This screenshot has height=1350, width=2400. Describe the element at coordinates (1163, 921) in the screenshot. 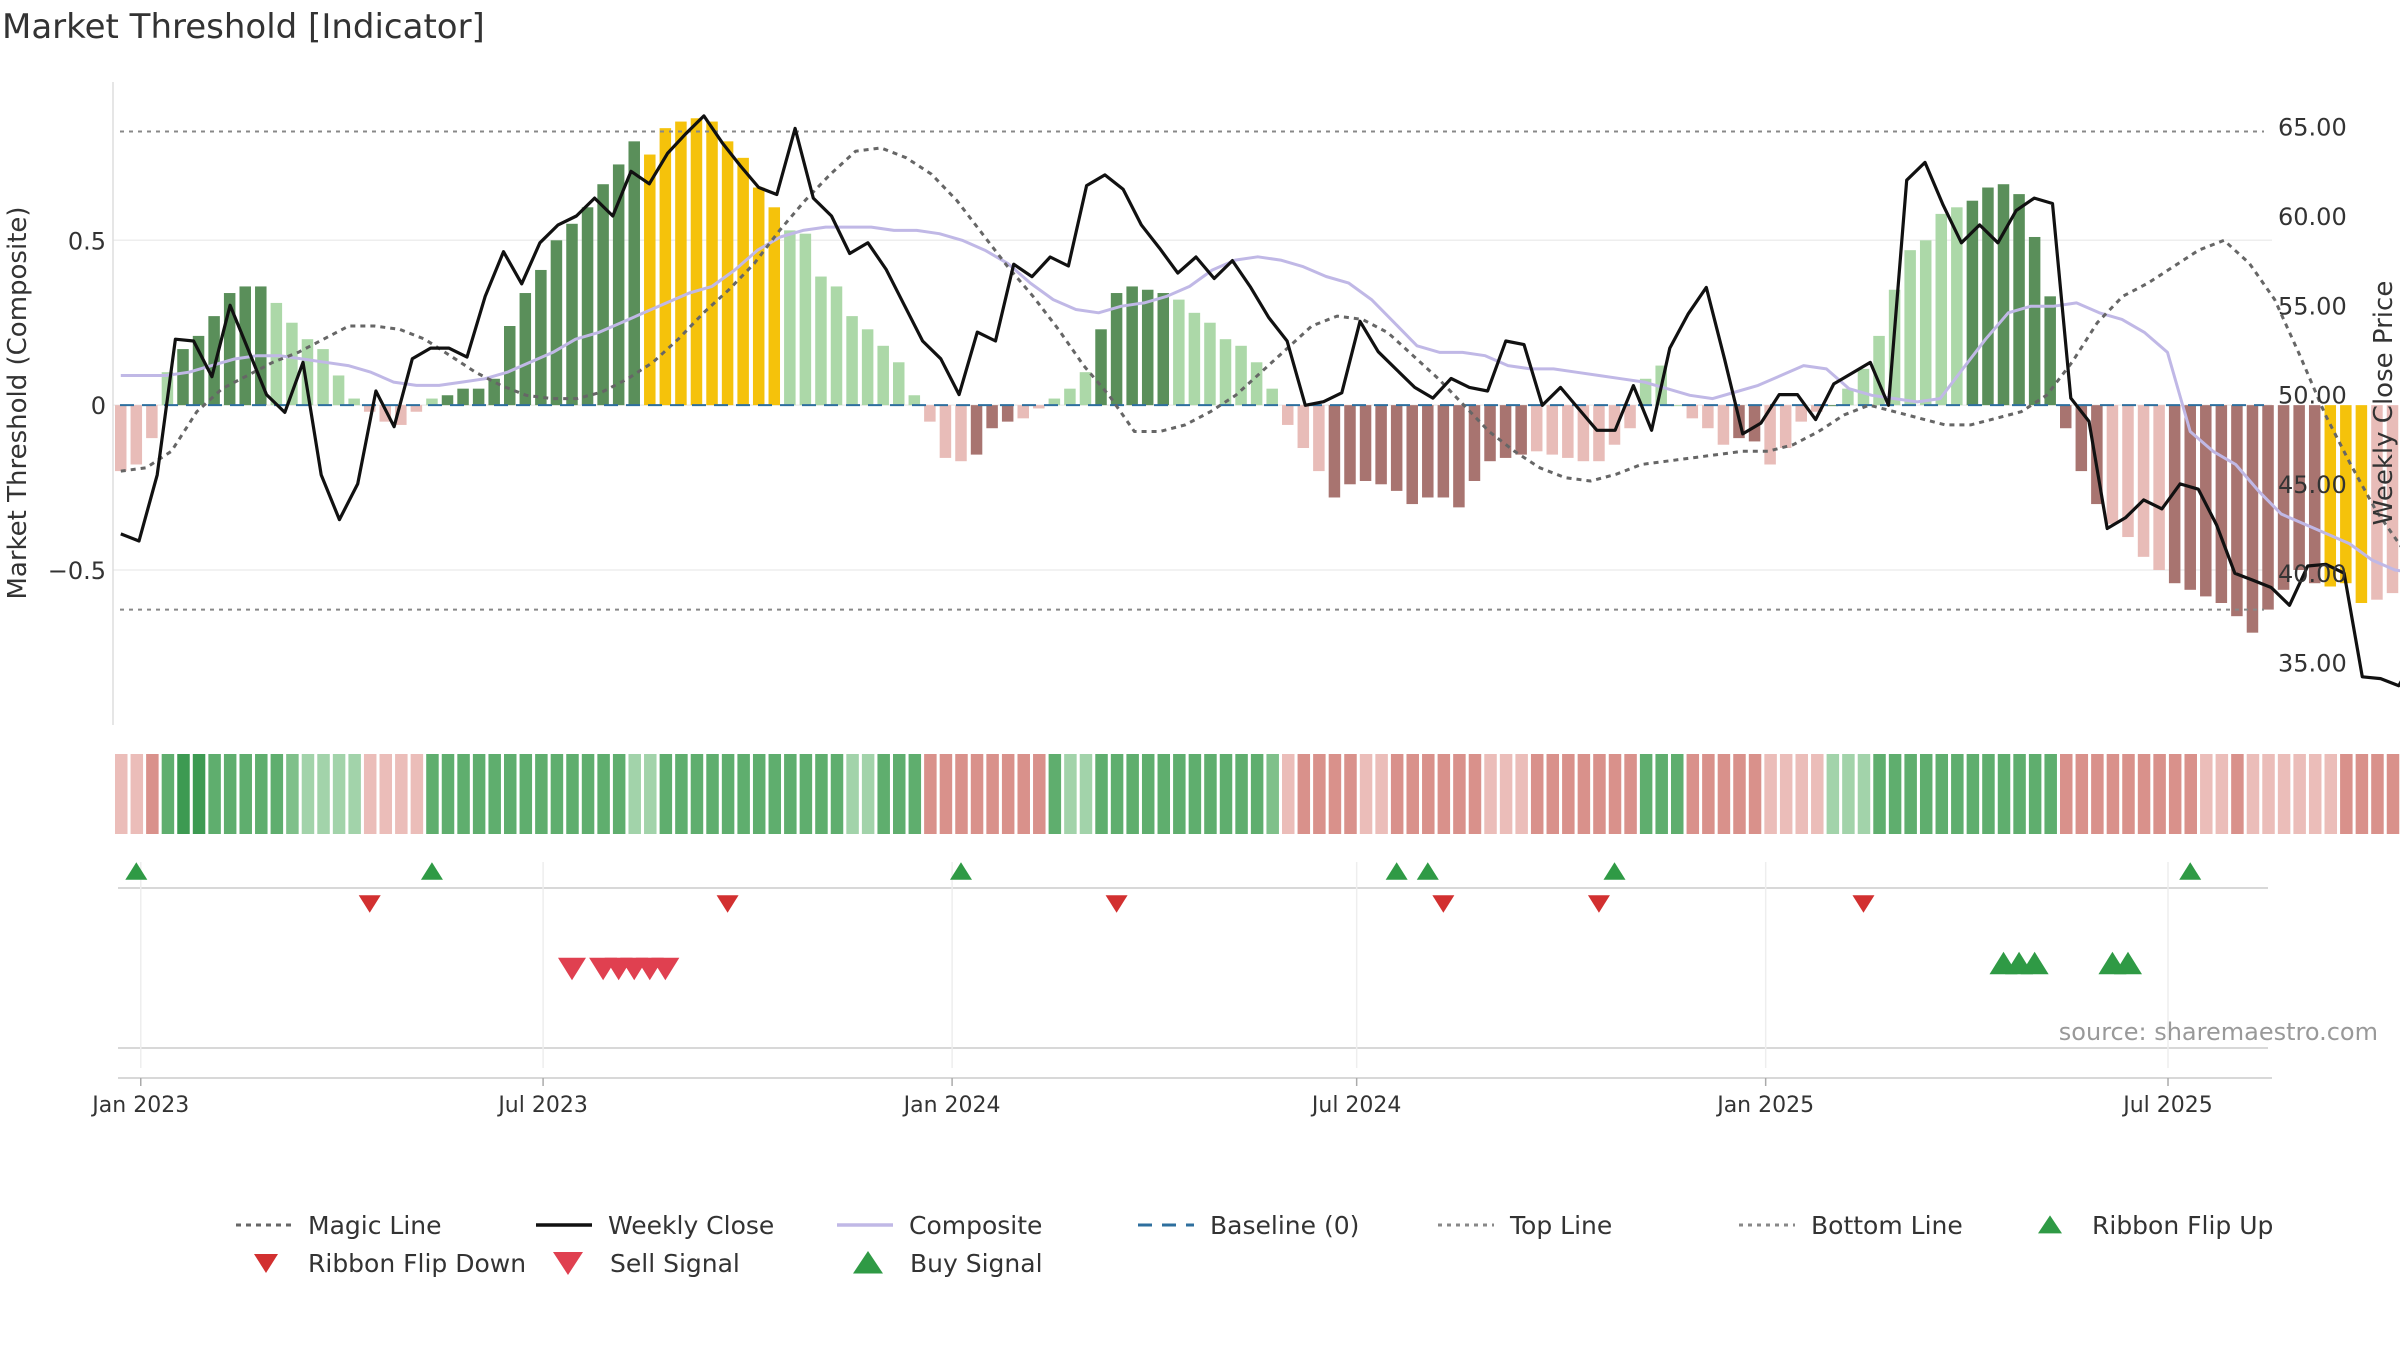

I see `signals-markers` at that location.